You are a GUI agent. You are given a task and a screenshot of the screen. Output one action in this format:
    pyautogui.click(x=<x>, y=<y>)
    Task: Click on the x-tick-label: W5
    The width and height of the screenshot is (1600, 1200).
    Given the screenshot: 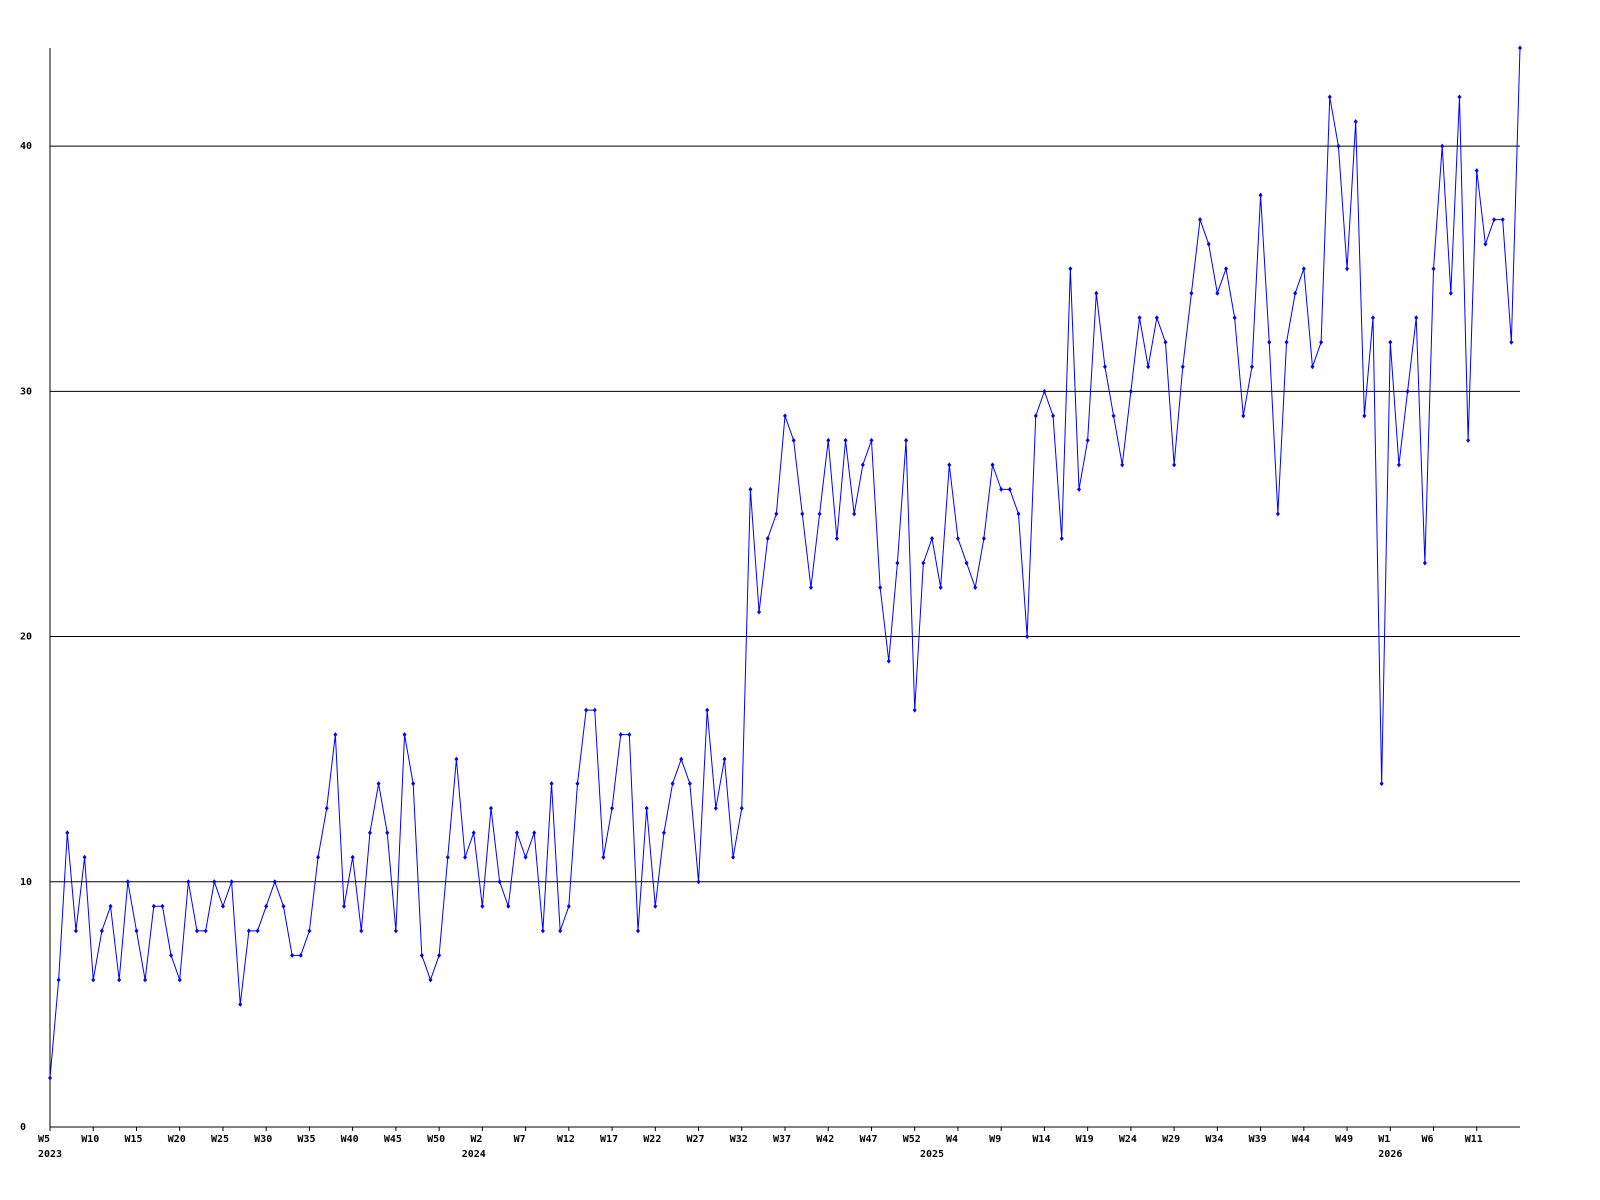 What is the action you would take?
    pyautogui.click(x=44, y=1139)
    